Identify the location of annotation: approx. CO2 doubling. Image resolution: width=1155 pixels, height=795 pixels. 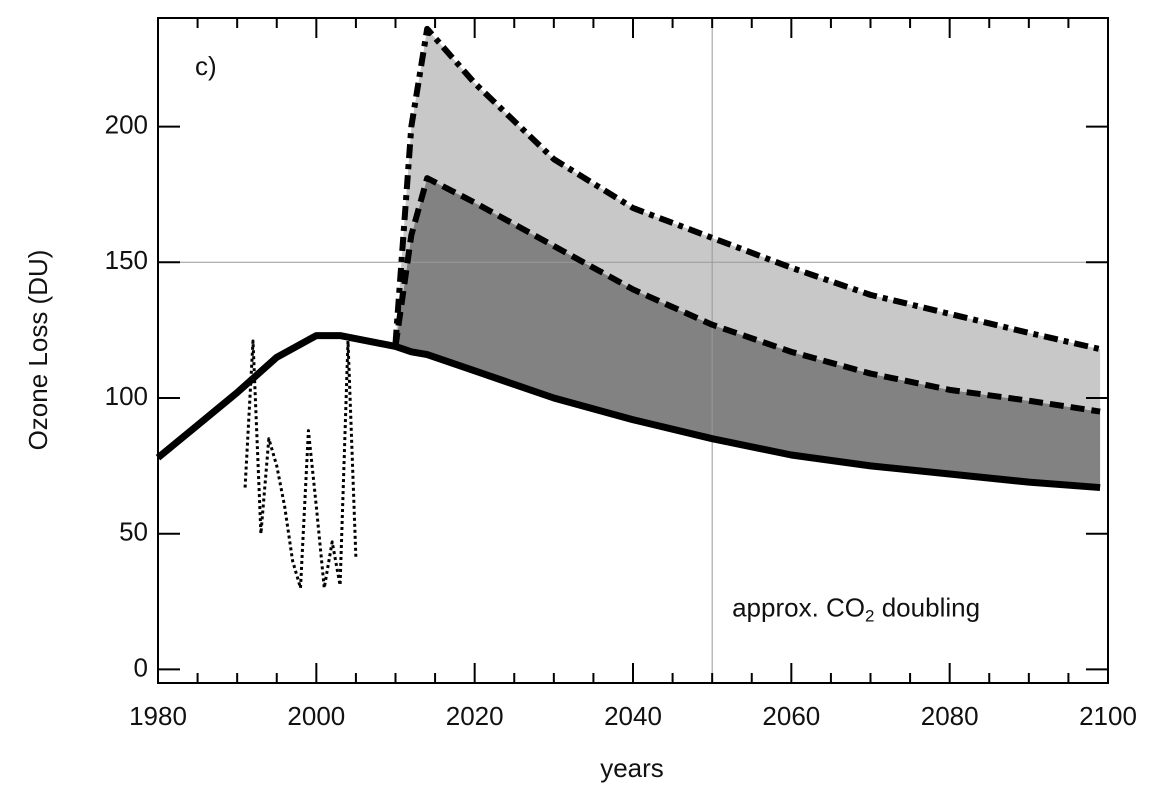
(856, 610).